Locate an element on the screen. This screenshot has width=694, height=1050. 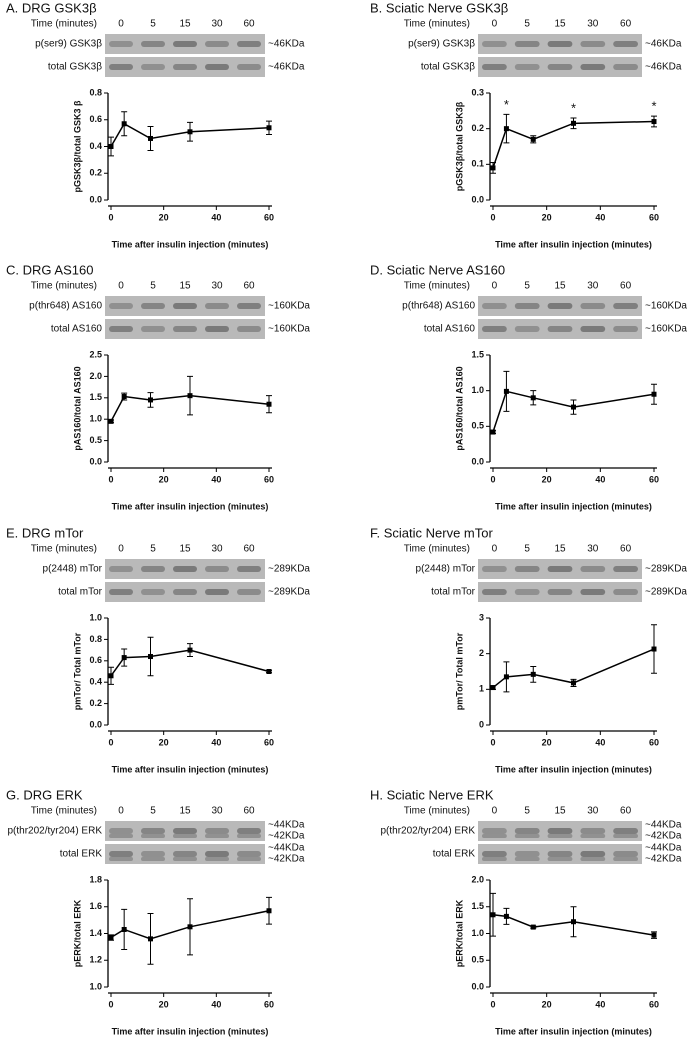
y-tick-label: 0.1 is located at coordinates (477, 164).